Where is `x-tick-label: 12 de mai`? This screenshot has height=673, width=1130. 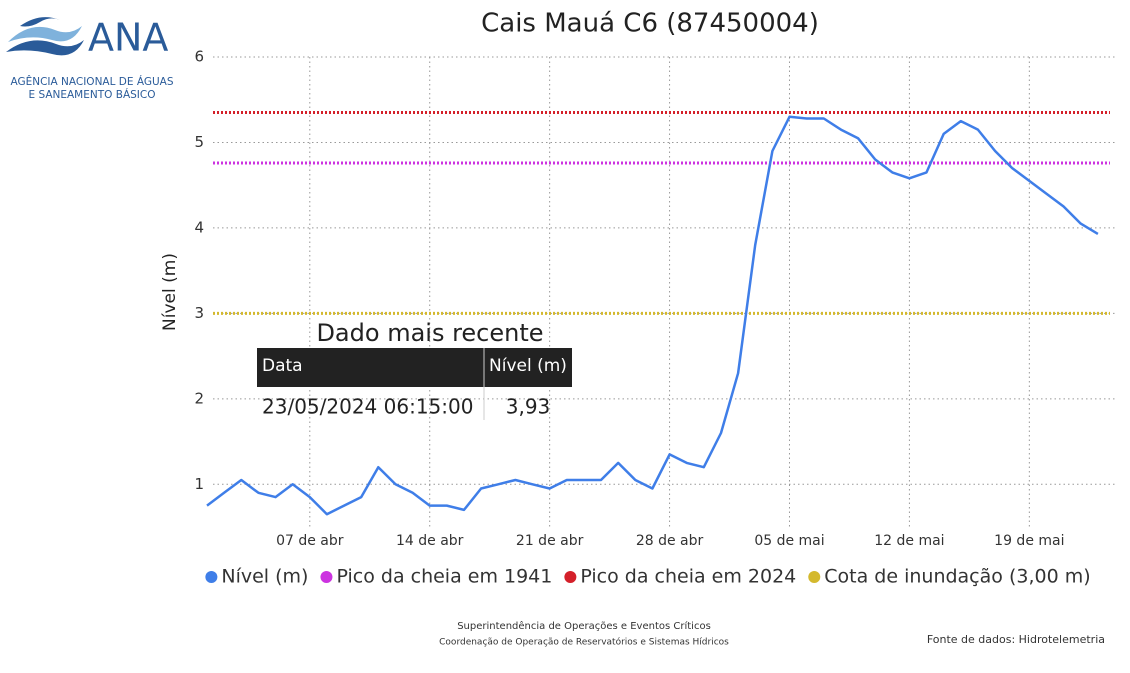 x-tick-label: 12 de mai is located at coordinates (909, 541).